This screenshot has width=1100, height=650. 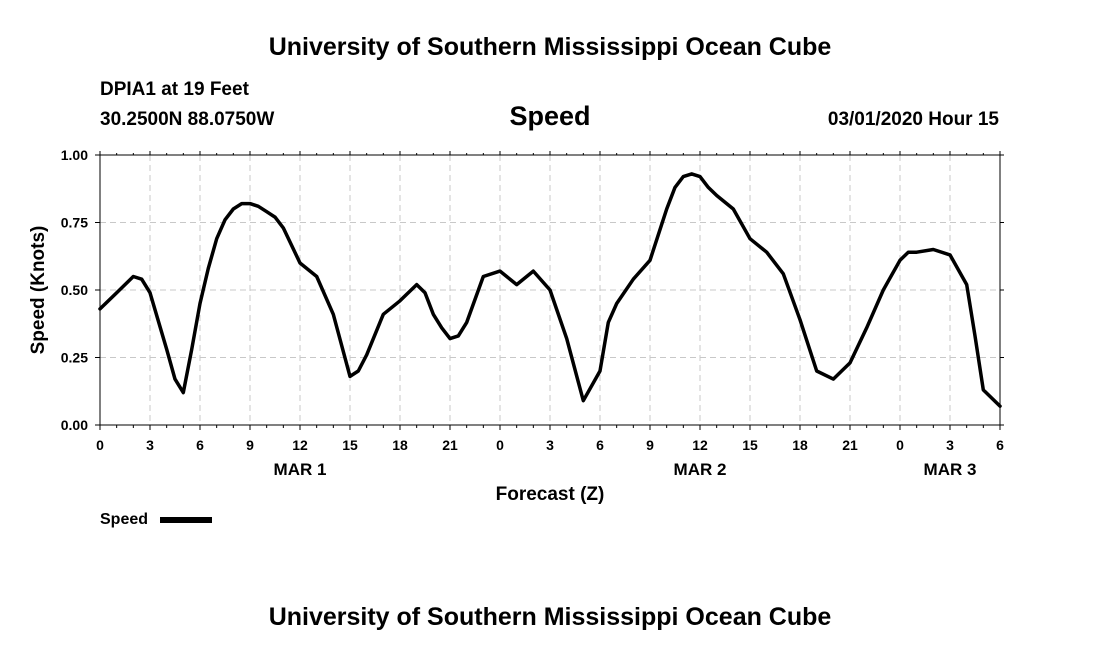 What do you see at coordinates (124, 519) in the screenshot?
I see `legend-label: Speed` at bounding box center [124, 519].